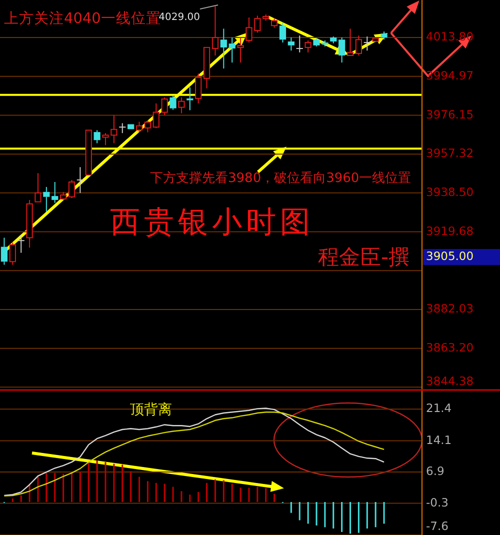 This screenshot has width=500, height=535. Describe the element at coordinates (281, 178) in the screenshot. I see `annotation: 下方支撑先看3980，破位看向3960一线位置` at that location.